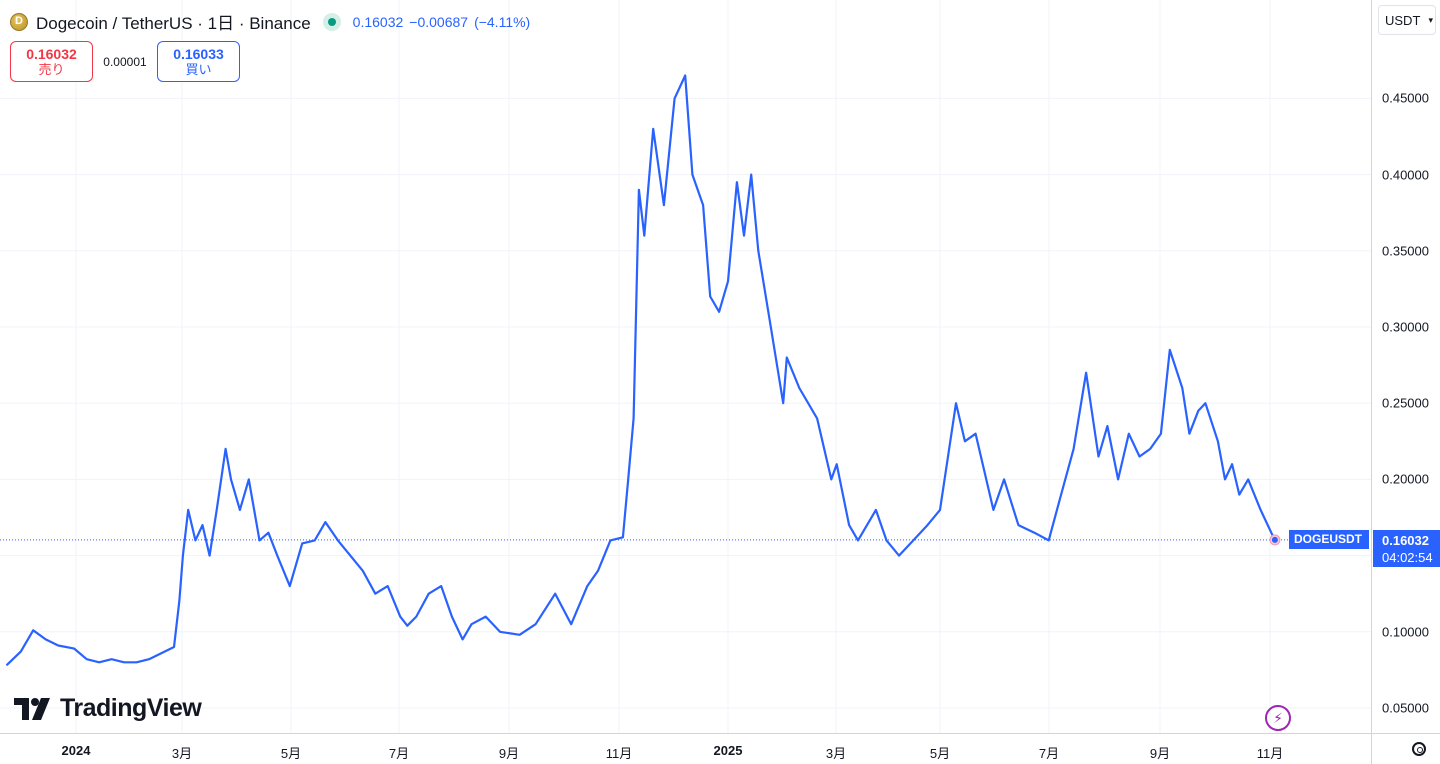 Image resolution: width=1440 pixels, height=764 pixels. I want to click on price-tick-label: 0.40000, so click(1405, 175).